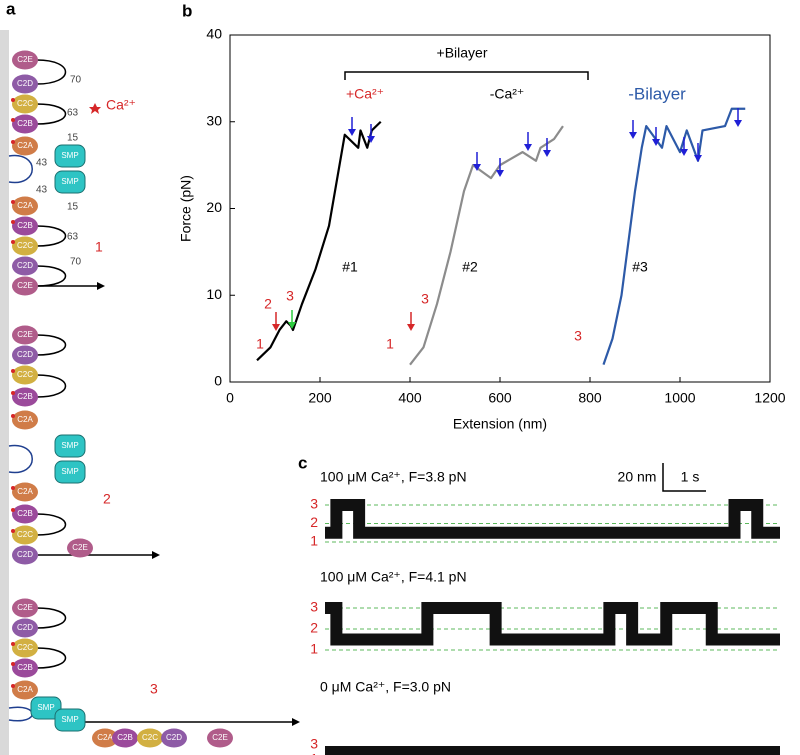 The width and height of the screenshot is (800, 755). Describe the element at coordinates (218, 381) in the screenshot. I see `y-tick-label: 0` at that location.